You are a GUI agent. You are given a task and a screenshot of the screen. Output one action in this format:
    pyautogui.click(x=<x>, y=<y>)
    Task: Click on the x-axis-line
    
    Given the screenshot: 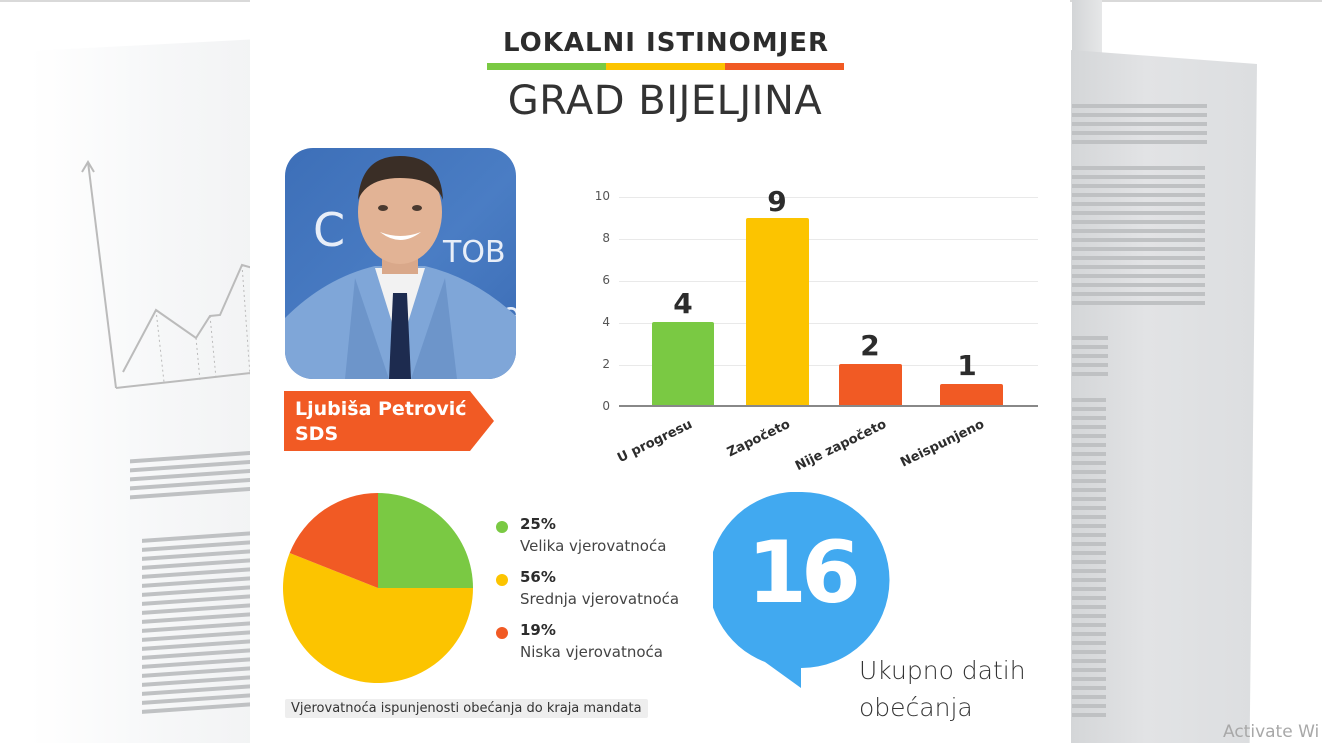 What is the action you would take?
    pyautogui.click(x=828, y=406)
    